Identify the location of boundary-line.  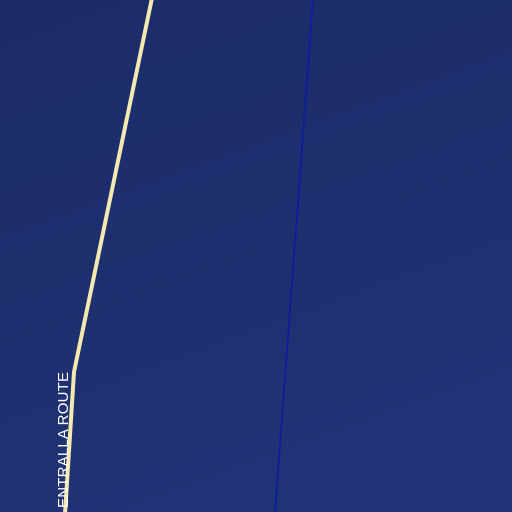
(294, 256).